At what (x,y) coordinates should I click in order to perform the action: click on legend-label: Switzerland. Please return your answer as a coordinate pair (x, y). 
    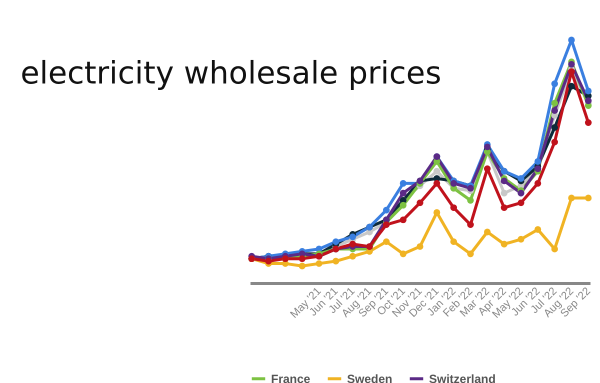
    Looking at the image, I should click on (462, 377).